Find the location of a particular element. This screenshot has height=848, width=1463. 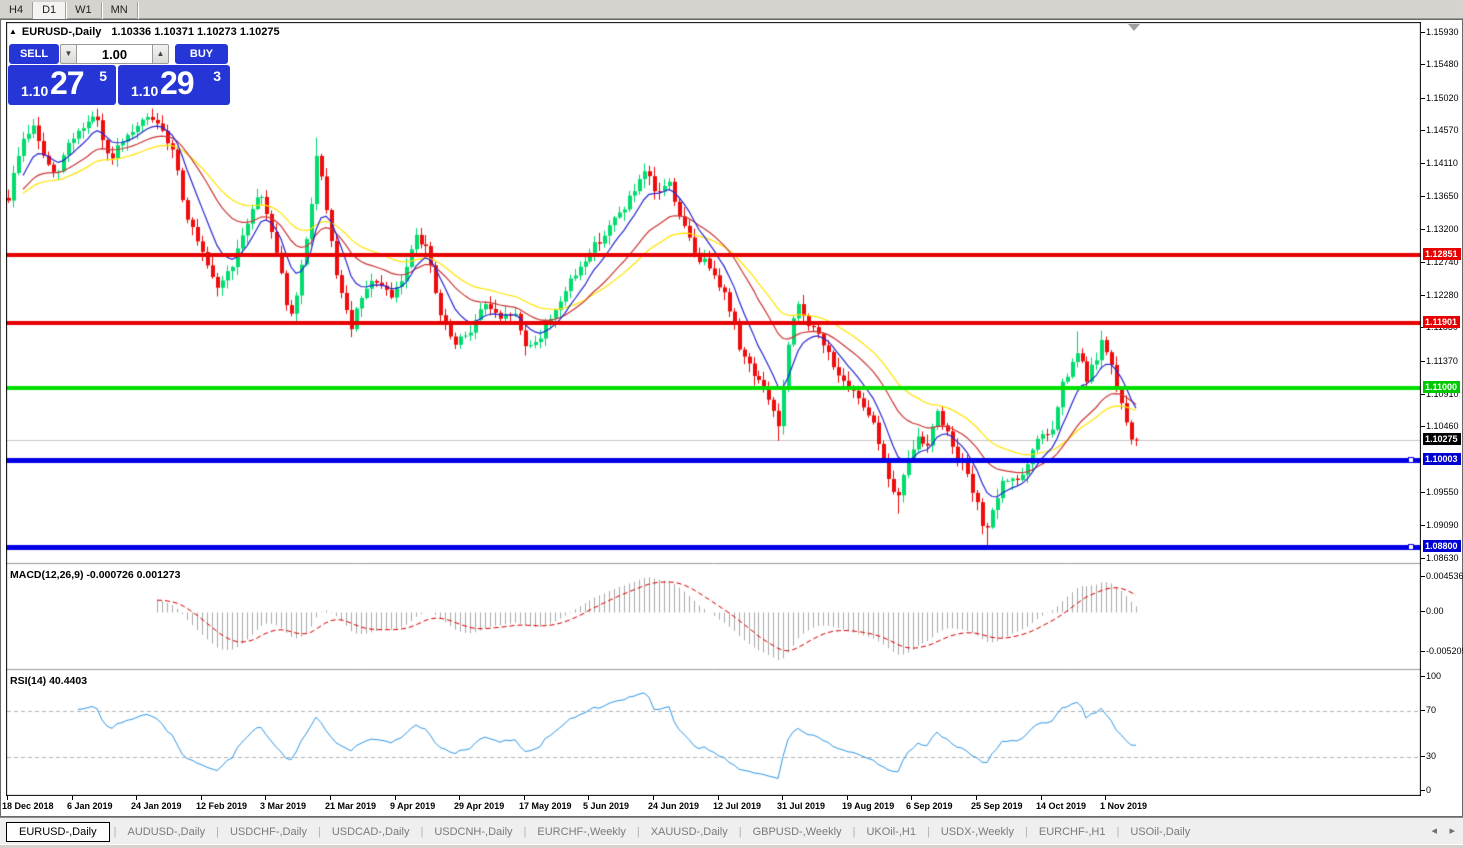

tab-usdcnh-daily: USDCNH-,Daily is located at coordinates (473, 831).